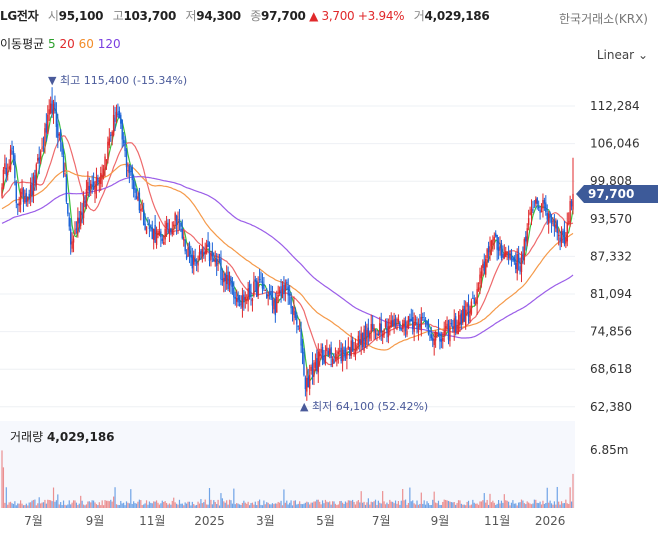 The height and width of the screenshot is (539, 658). Describe the element at coordinates (615, 106) in the screenshot. I see `y-tick-label: 112,284` at that location.